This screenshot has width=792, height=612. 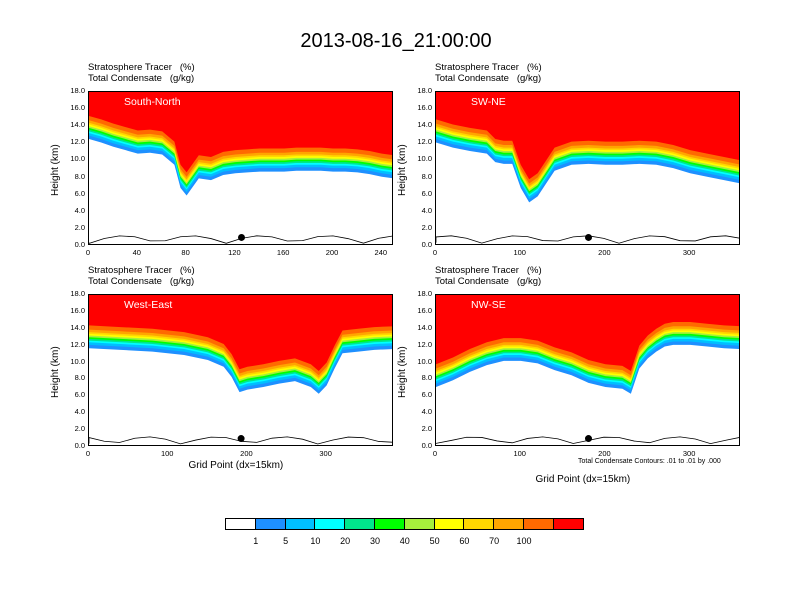 I want to click on plot-area: NW-SE, so click(x=587, y=370).